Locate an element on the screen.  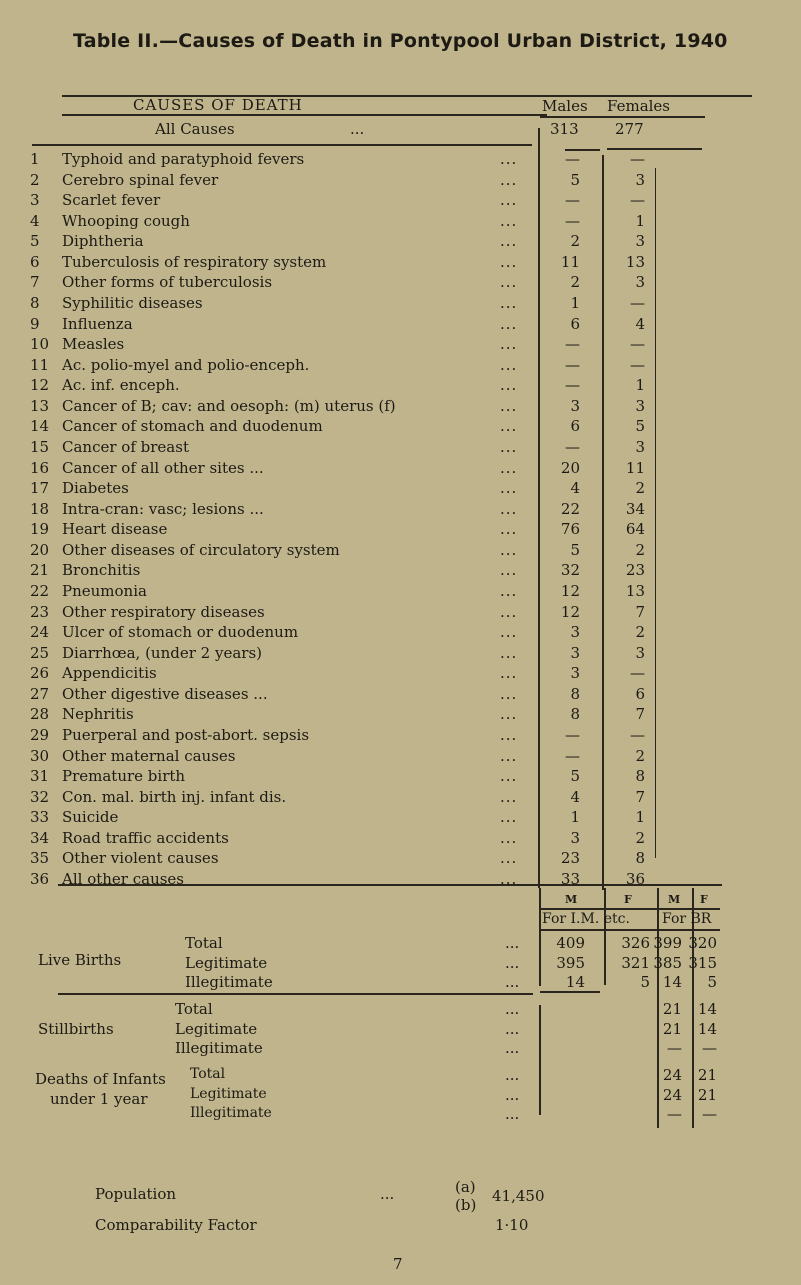
cause-row: 26 Appendicitis... 3 — is located at coordinates (400, 674).